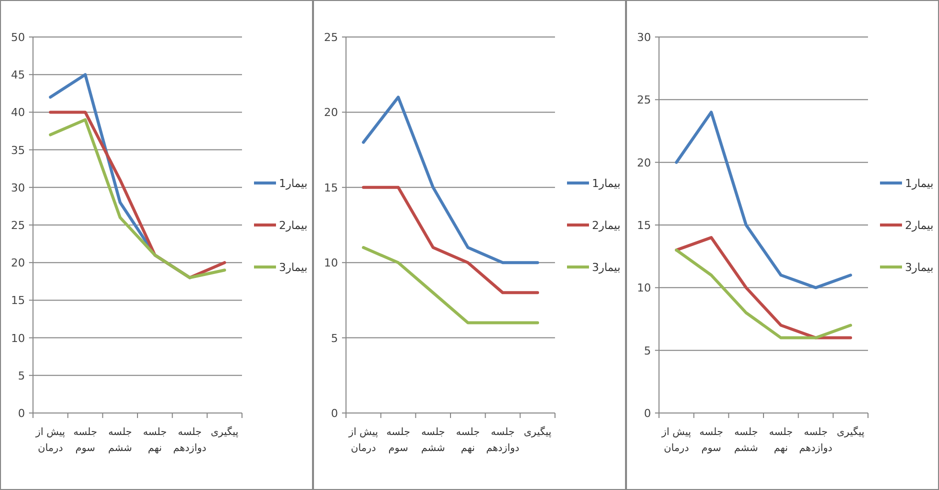 Image resolution: width=939 pixels, height=490 pixels. Describe the element at coordinates (18, 113) in the screenshot. I see `y-tick-label: 40` at that location.